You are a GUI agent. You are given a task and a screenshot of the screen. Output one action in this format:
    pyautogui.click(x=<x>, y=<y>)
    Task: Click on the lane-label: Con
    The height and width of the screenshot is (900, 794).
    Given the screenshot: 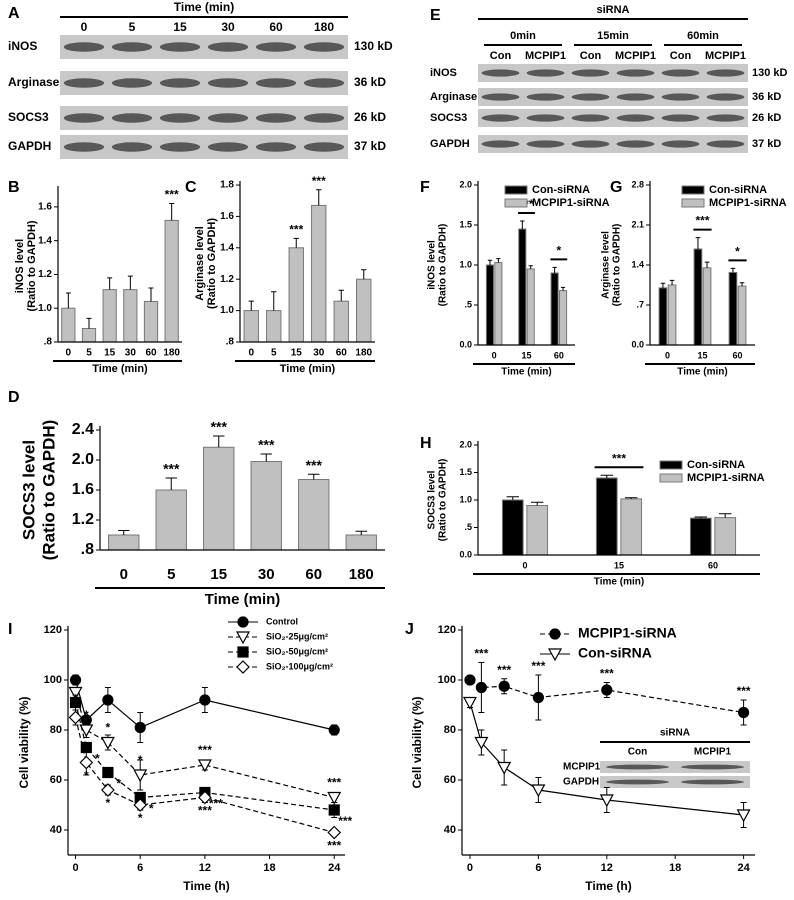 What is the action you would take?
    pyautogui.click(x=501, y=56)
    